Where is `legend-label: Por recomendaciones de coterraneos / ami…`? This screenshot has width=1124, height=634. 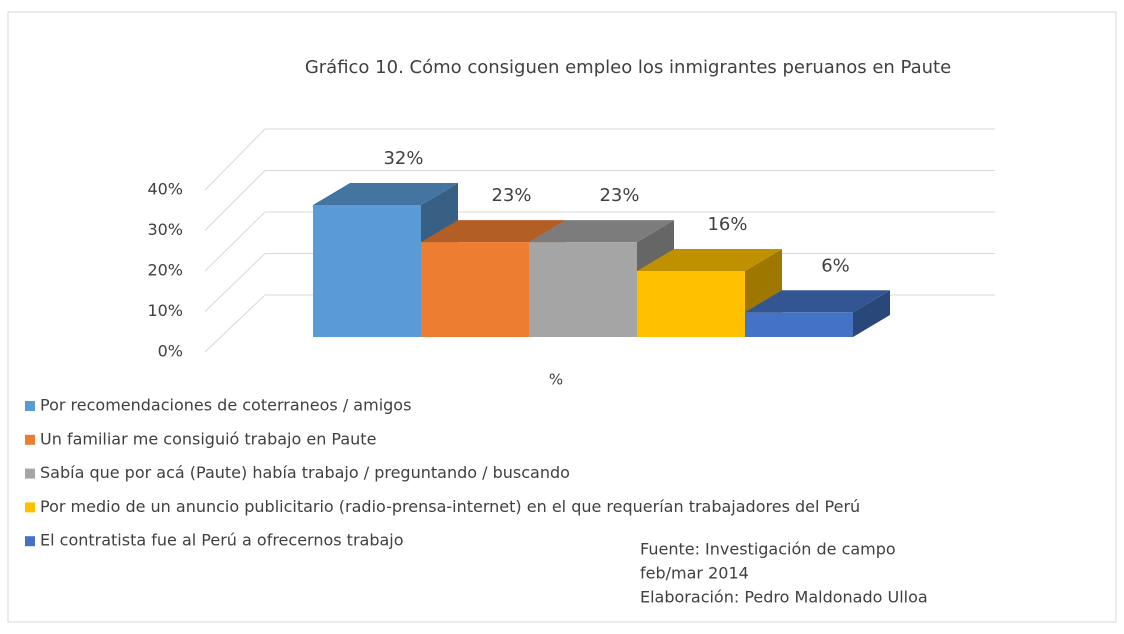
legend-label: Por recomendaciones de coterraneos / ami… is located at coordinates (225, 405).